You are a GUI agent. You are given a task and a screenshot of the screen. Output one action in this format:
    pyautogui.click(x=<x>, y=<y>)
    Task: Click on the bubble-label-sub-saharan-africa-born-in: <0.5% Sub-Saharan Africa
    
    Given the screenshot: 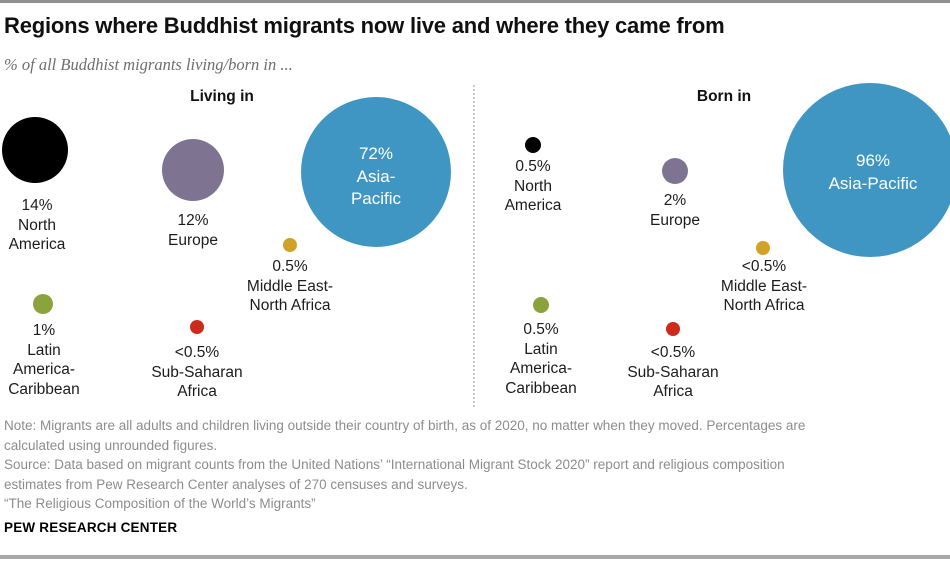 What is the action you would take?
    pyautogui.click(x=673, y=372)
    